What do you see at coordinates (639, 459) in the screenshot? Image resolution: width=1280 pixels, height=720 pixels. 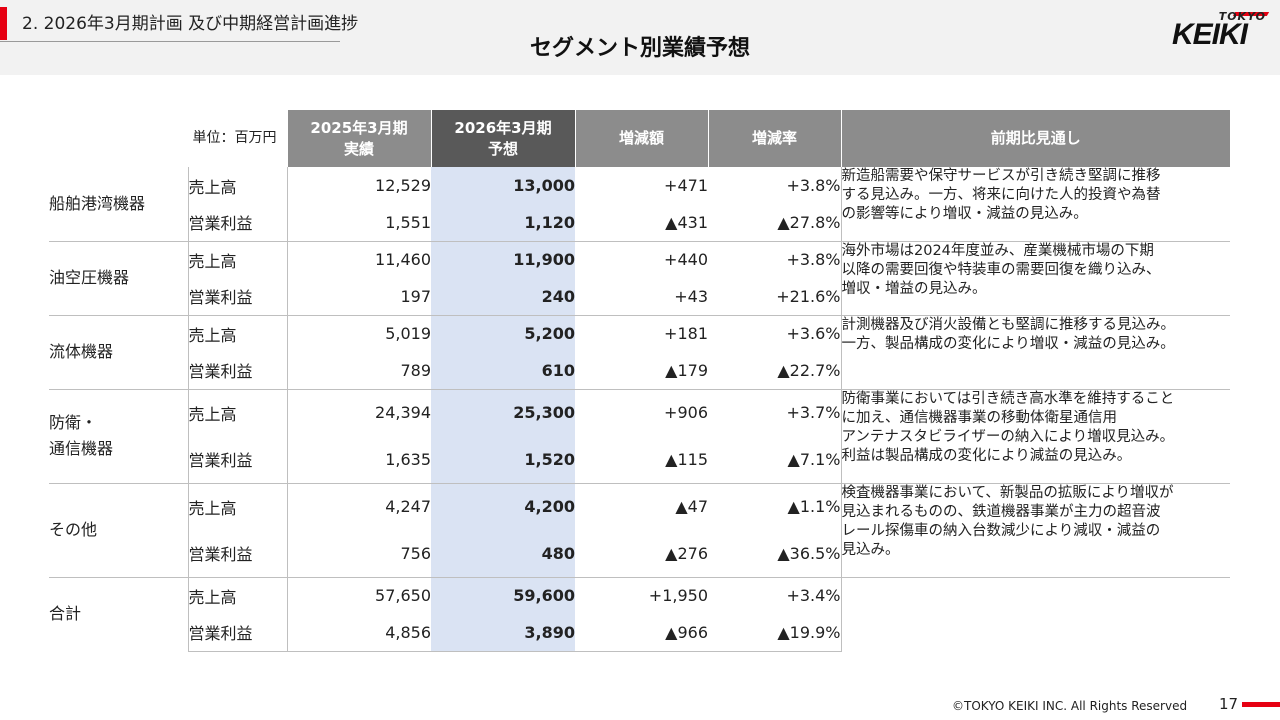 I see `table-row: 営業利益 1,635 1,520 ▲115 ▲7.1%` at bounding box center [639, 459].